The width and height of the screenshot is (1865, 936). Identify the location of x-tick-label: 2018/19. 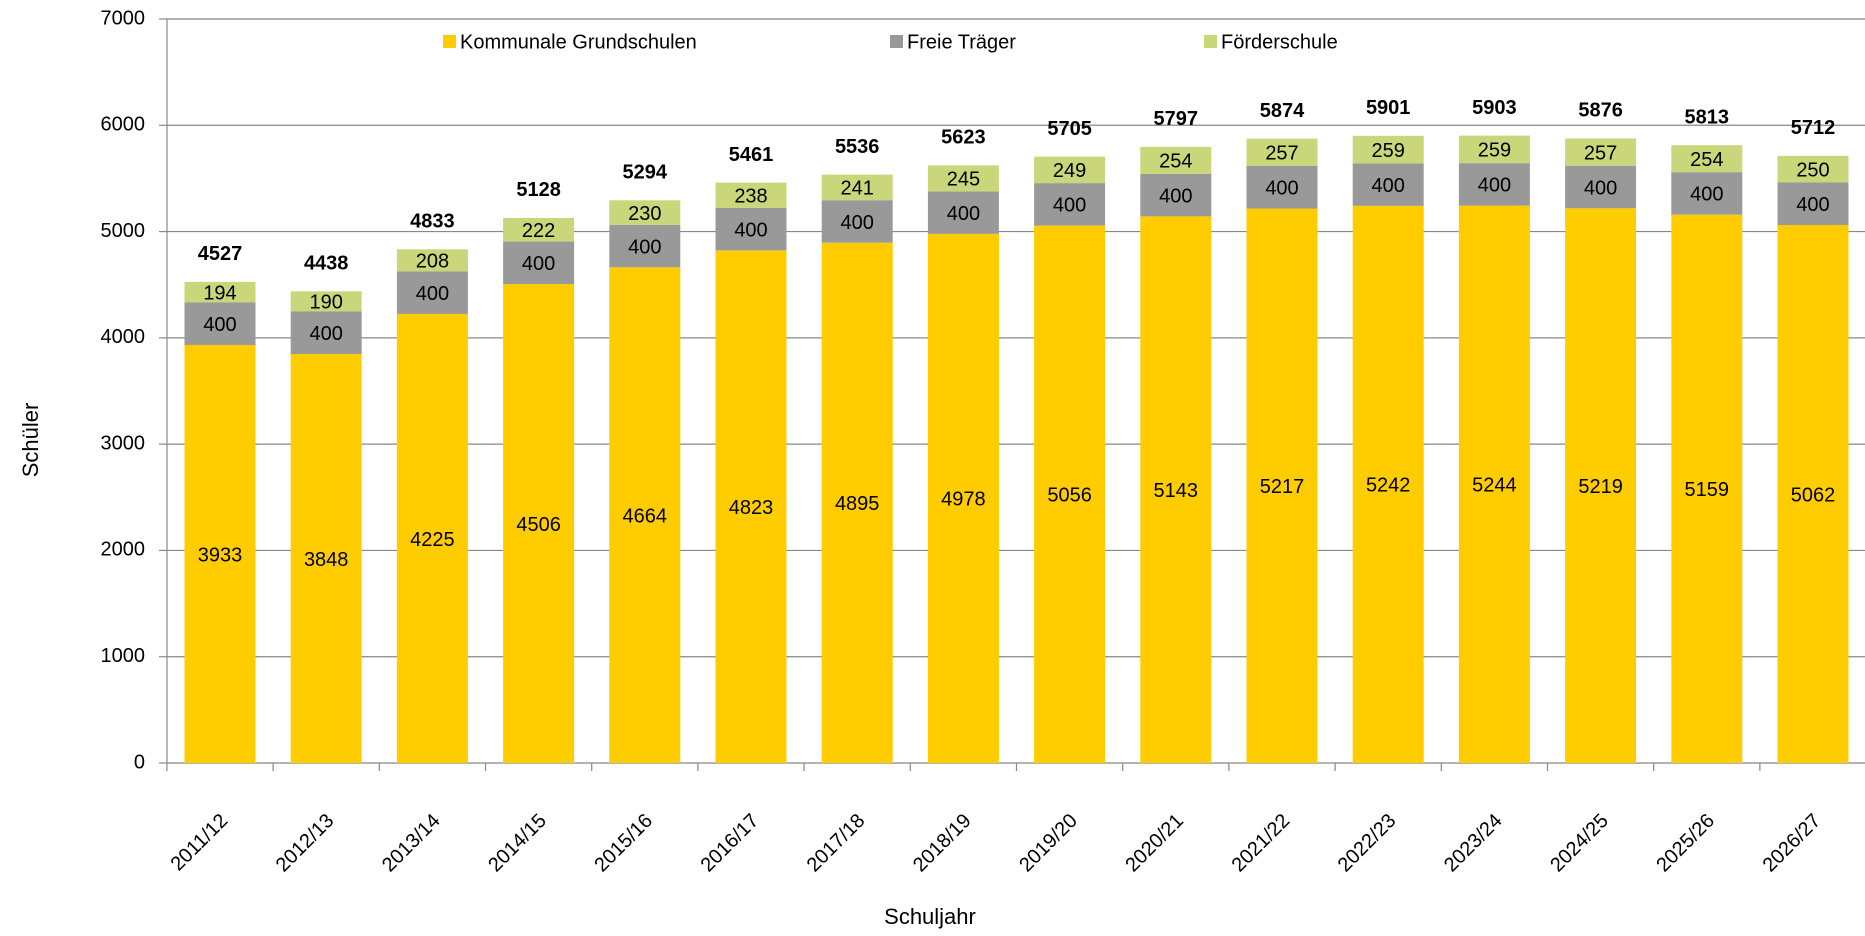
(942, 843).